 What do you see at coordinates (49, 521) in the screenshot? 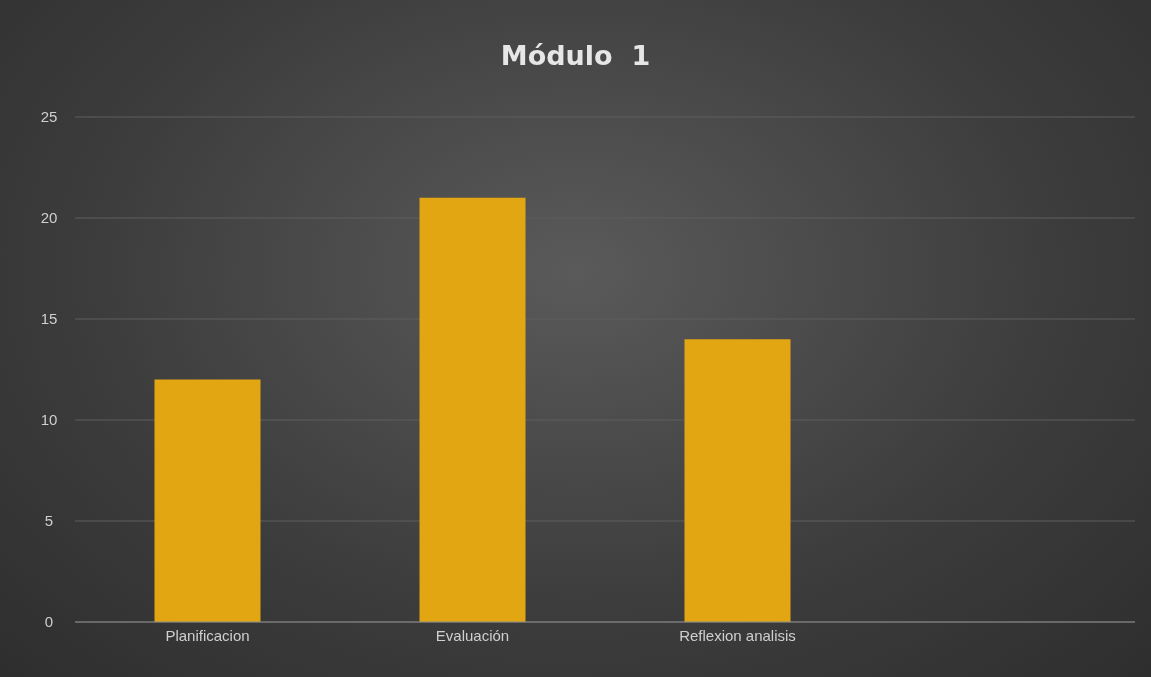
I see `y-tick-label: 5` at bounding box center [49, 521].